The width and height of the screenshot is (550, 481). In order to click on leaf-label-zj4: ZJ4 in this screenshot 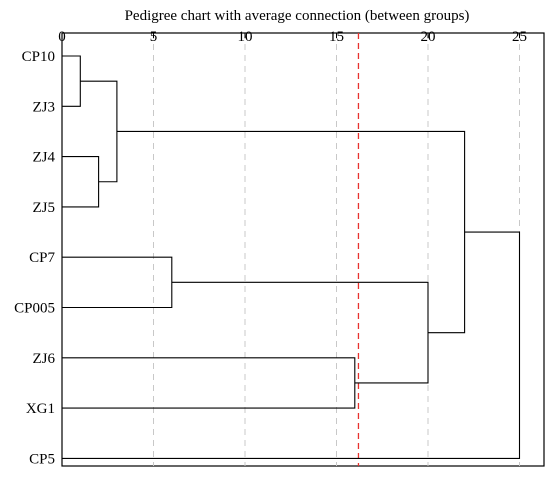, I will do `click(44, 158)`.